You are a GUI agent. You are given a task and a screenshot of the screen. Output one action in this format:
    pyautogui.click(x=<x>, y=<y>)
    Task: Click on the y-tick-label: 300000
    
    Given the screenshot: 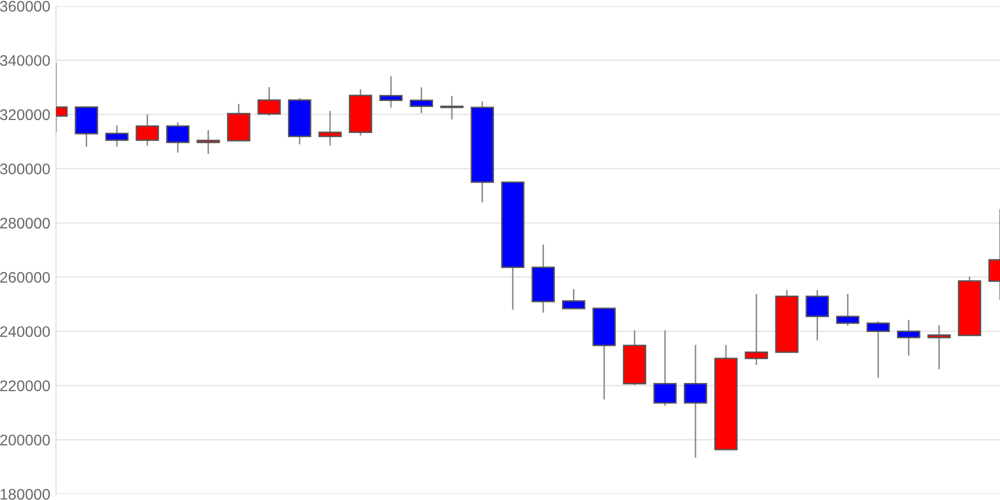 What is the action you would take?
    pyautogui.click(x=25, y=169)
    